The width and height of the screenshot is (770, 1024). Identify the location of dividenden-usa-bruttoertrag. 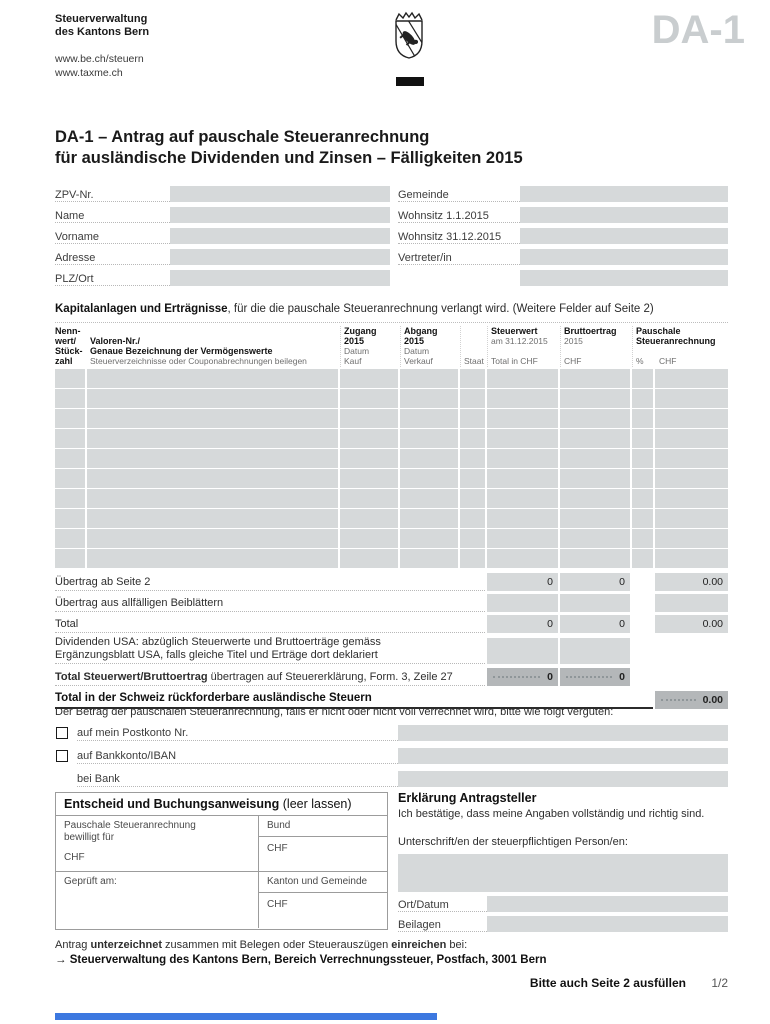
(595, 651).